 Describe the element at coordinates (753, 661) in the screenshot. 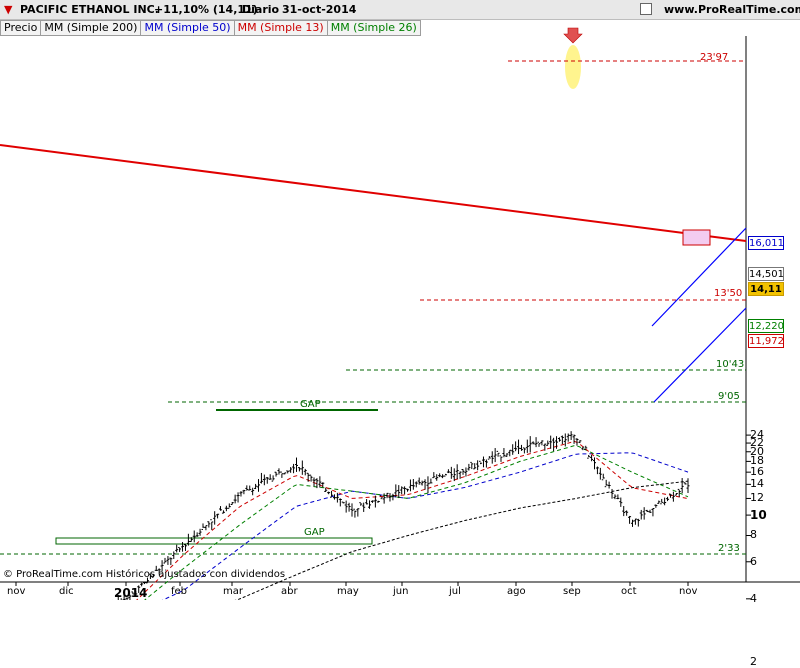

I see `y-tick-label: 2` at that location.